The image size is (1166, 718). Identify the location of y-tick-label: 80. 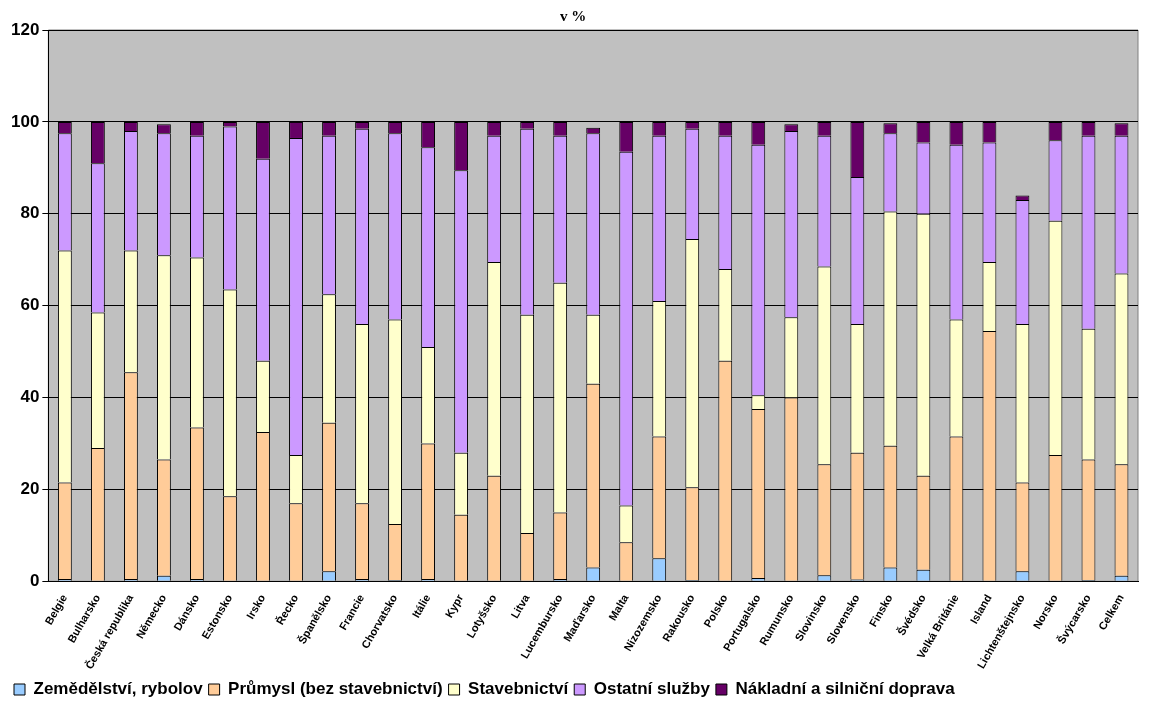
(30, 213).